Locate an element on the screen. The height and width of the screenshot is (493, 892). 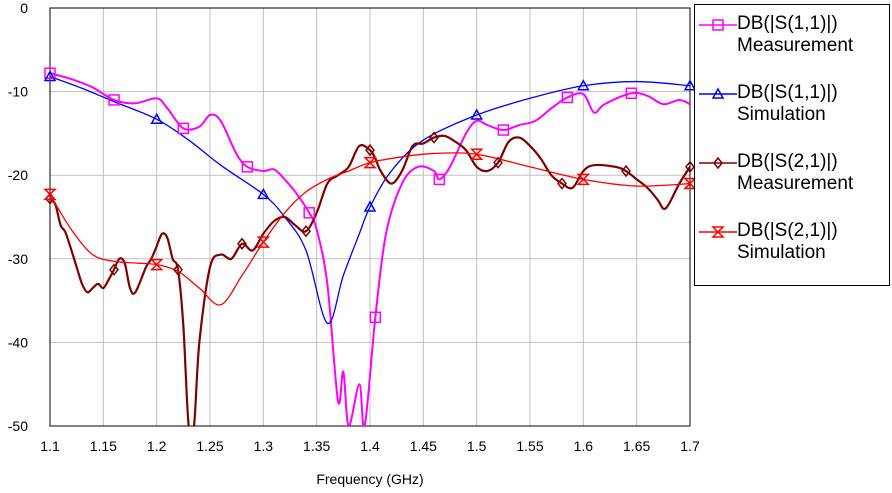
x-tick-label: 1.1 is located at coordinates (50, 446).